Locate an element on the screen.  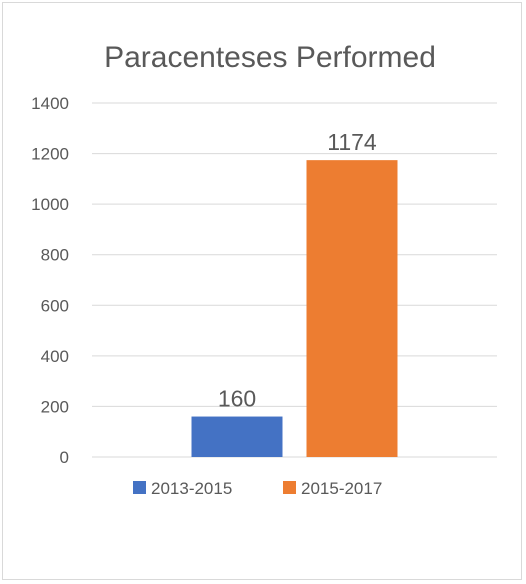
y-tick-label: 1000 is located at coordinates (50, 204).